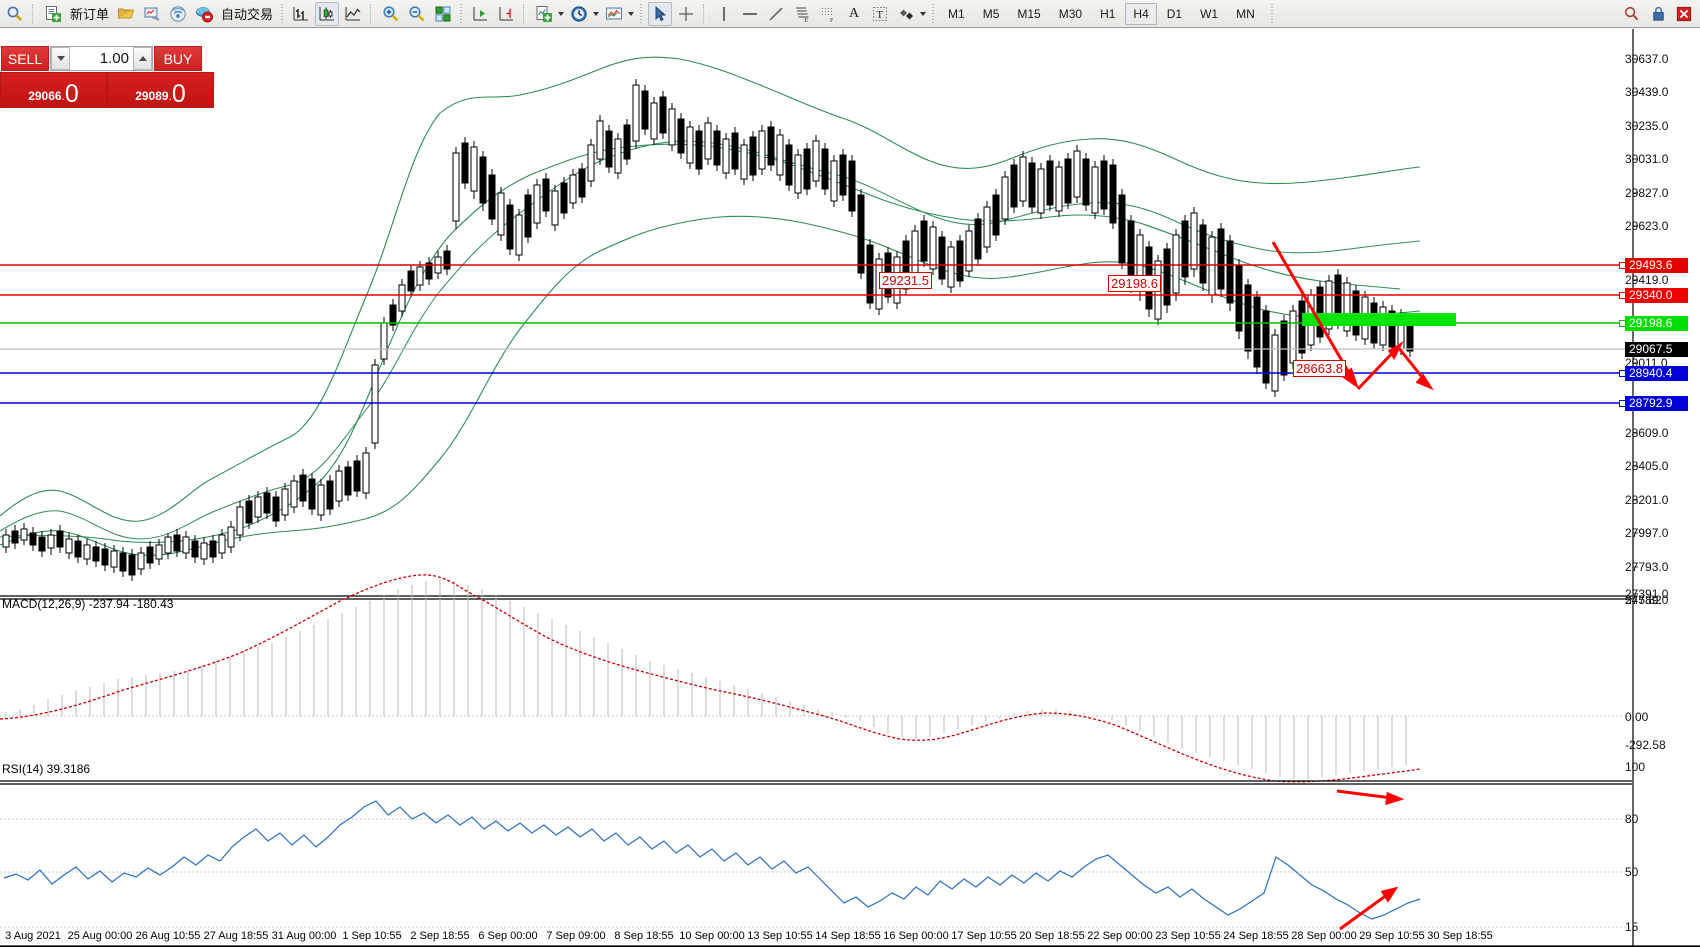 This screenshot has width=1700, height=947. Describe the element at coordinates (60, 58) in the screenshot. I see `volume-decrement-button` at that location.